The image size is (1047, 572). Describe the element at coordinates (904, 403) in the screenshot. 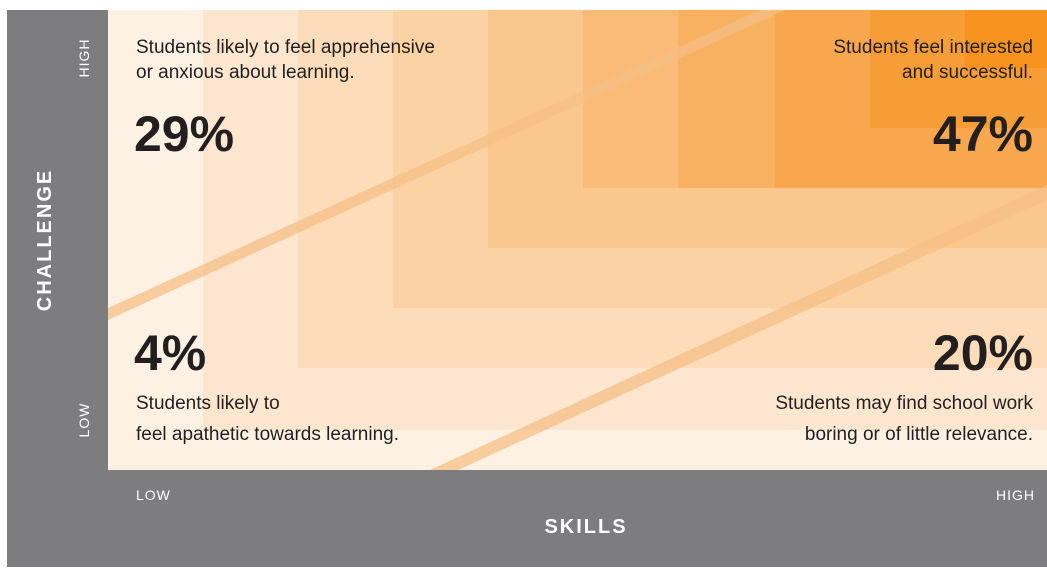

I see `quadrant-text: Students may find school work` at that location.